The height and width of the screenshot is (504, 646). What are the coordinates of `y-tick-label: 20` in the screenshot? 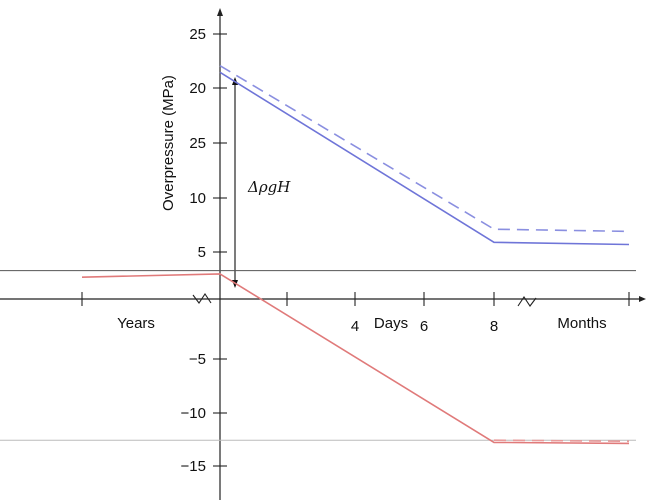 It's located at (197, 88).